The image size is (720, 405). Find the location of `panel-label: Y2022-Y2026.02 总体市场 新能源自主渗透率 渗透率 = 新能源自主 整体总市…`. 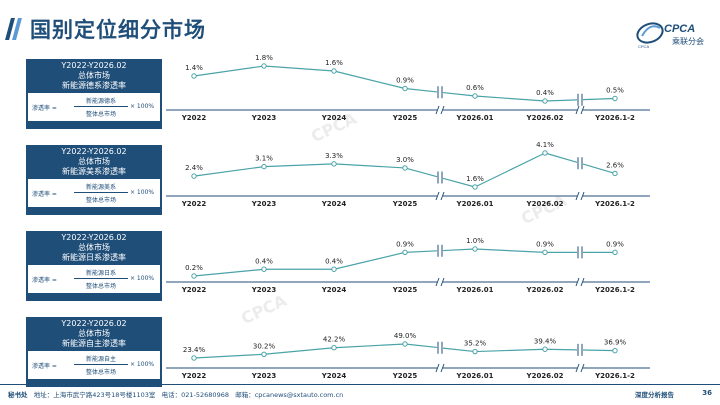

panel-label: Y2022-Y2026.02 总体市场 新能源自主渗透率 渗透率 = 新能源自主 整体总市… is located at coordinates (94, 352).